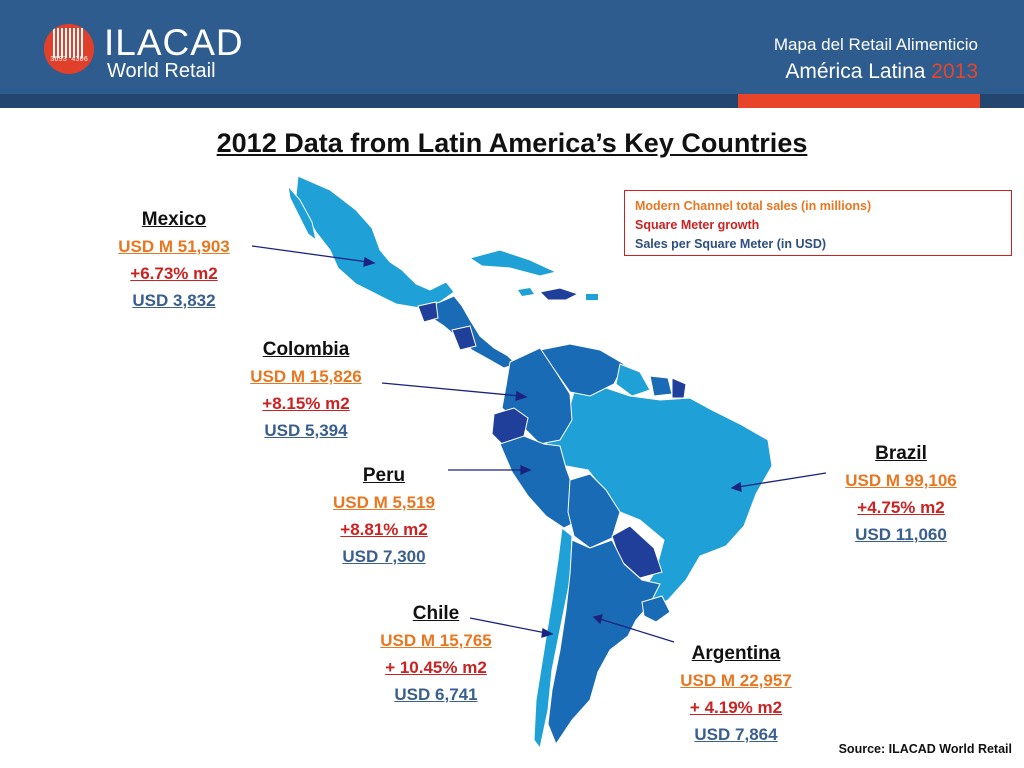  Describe the element at coordinates (526, 470) in the screenshot. I see `arrowhead-peru` at that location.